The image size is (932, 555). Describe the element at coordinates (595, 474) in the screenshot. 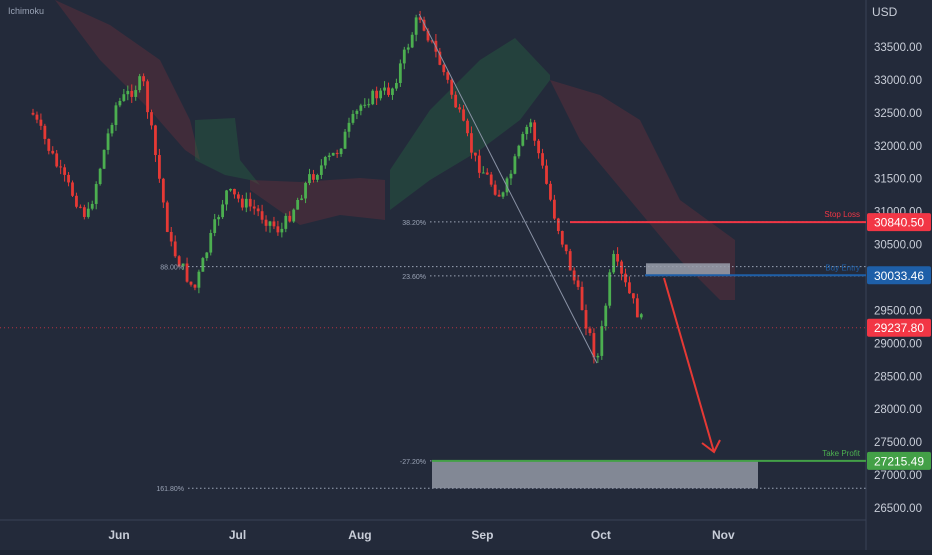

I see `take-profit-zone-box` at that location.